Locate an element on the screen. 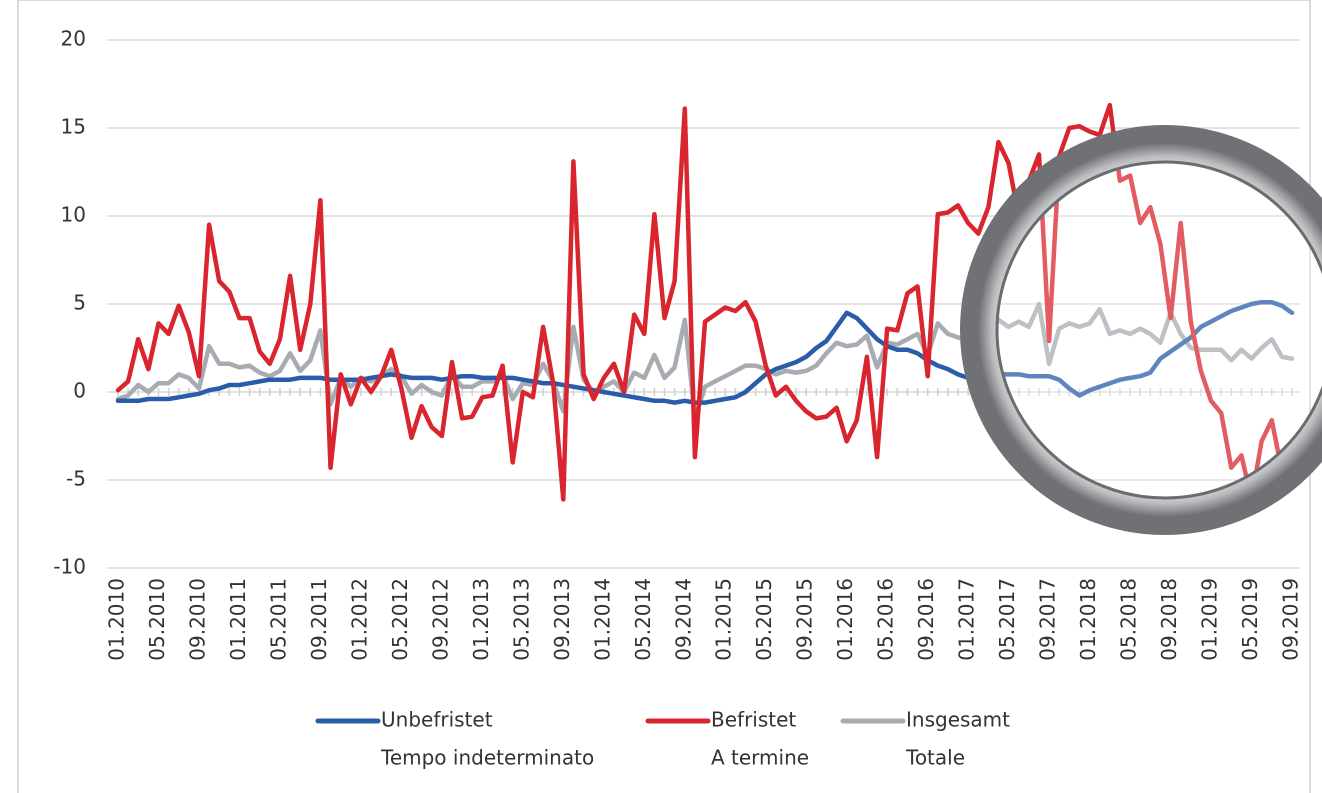 This screenshot has width=1322, height=793. x-tick-label: 09.2013 is located at coordinates (562, 619).